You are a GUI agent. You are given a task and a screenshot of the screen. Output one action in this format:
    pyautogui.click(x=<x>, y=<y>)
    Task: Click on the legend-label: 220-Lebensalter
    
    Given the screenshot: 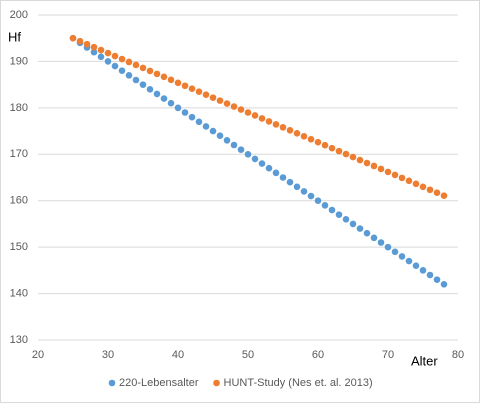 What is the action you would take?
    pyautogui.click(x=159, y=383)
    